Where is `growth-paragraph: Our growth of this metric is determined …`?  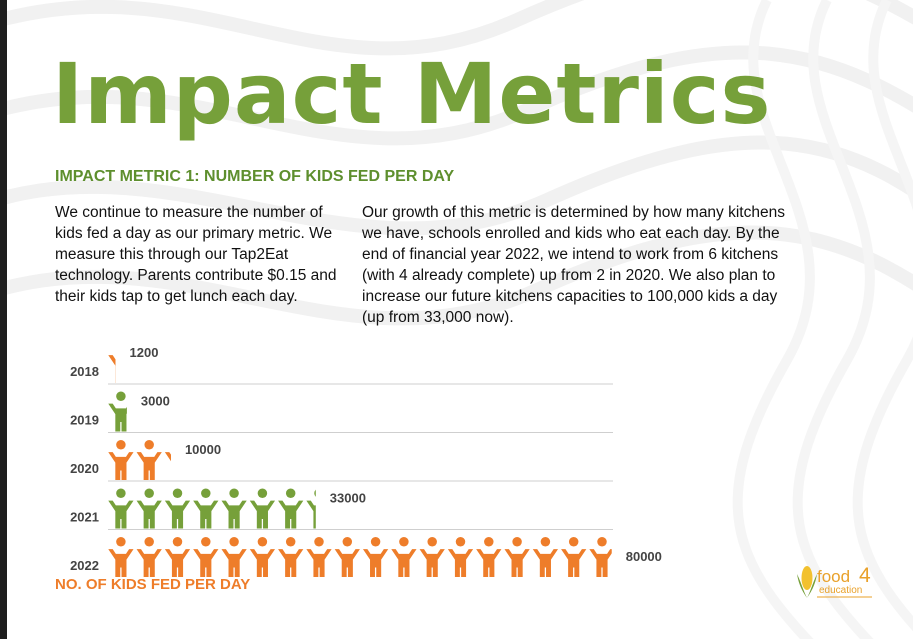 growth-paragraph: Our growth of this metric is determined … is located at coordinates (573, 265).